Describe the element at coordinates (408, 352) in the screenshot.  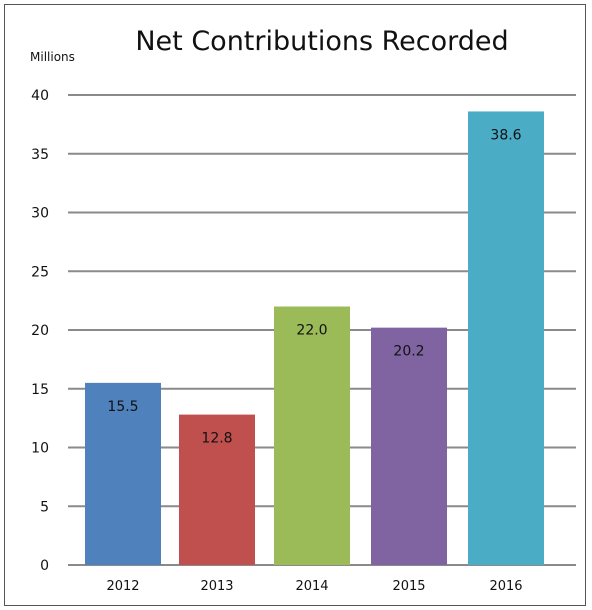
I see `data-label-2015: 20.2` at that location.